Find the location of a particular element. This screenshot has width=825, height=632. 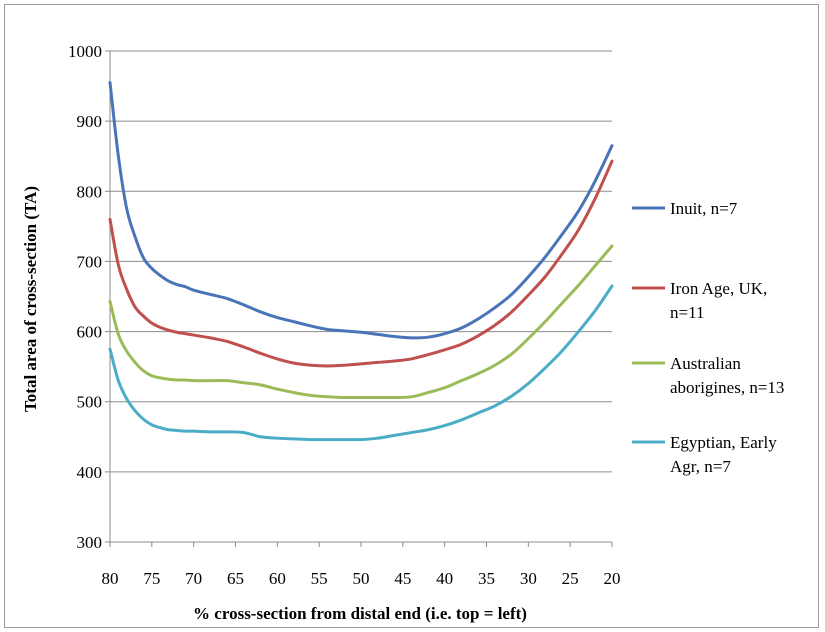

x-tick-label: 25 is located at coordinates (570, 578).